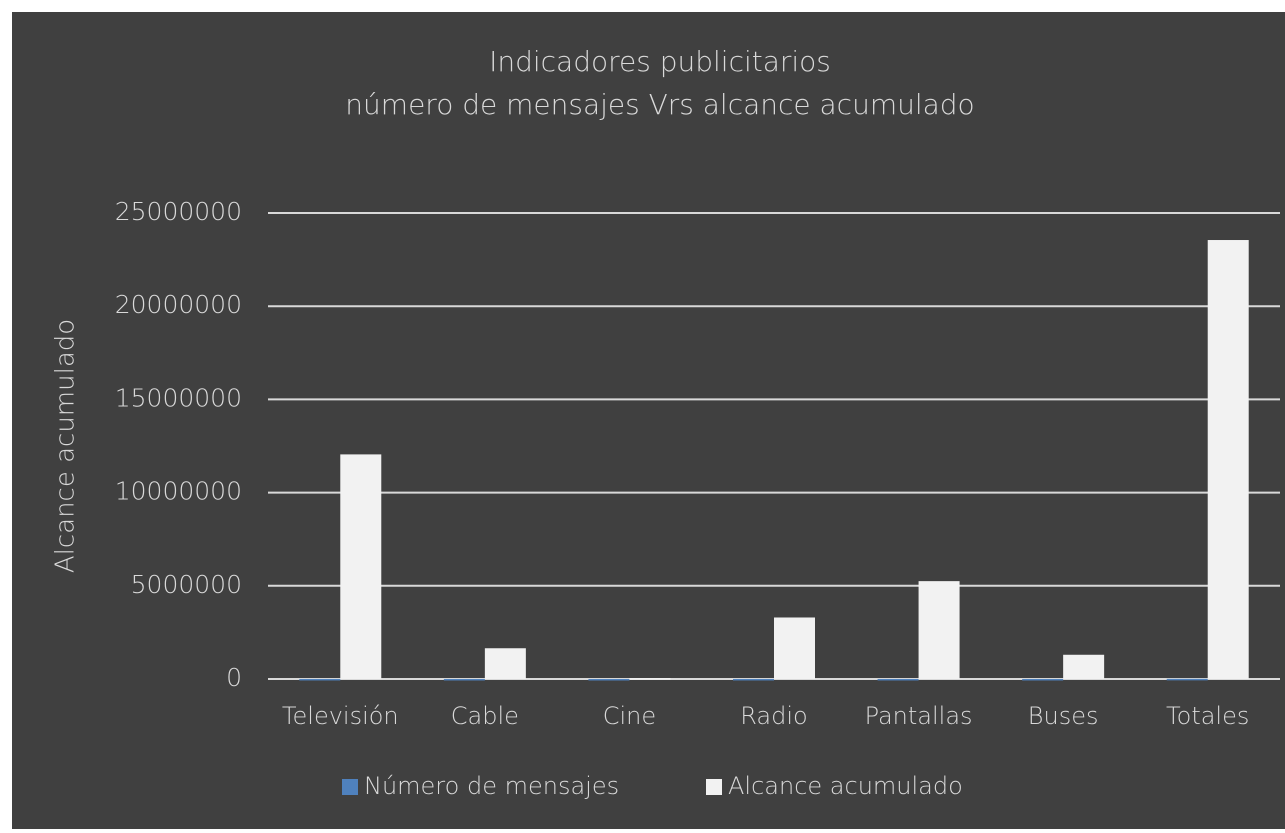  Describe the element at coordinates (485, 716) in the screenshot. I see `x-tick-label: Cable` at that location.